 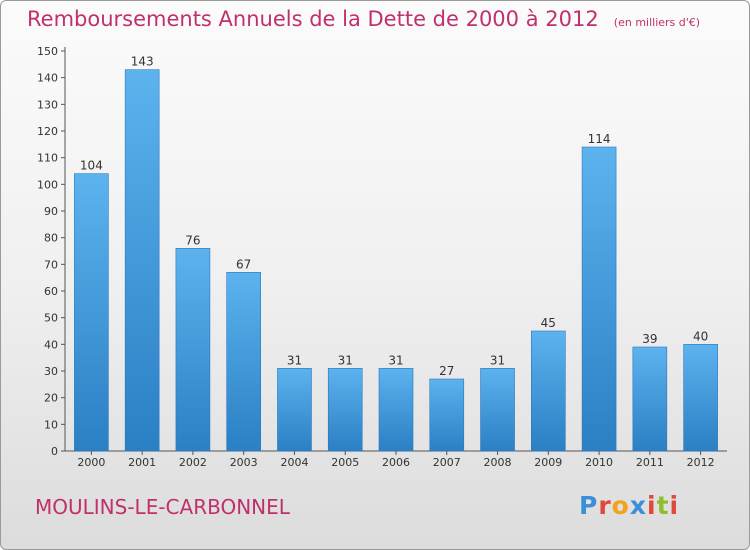 What do you see at coordinates (47, 51) in the screenshot?
I see `y-tick-label: 150` at bounding box center [47, 51].